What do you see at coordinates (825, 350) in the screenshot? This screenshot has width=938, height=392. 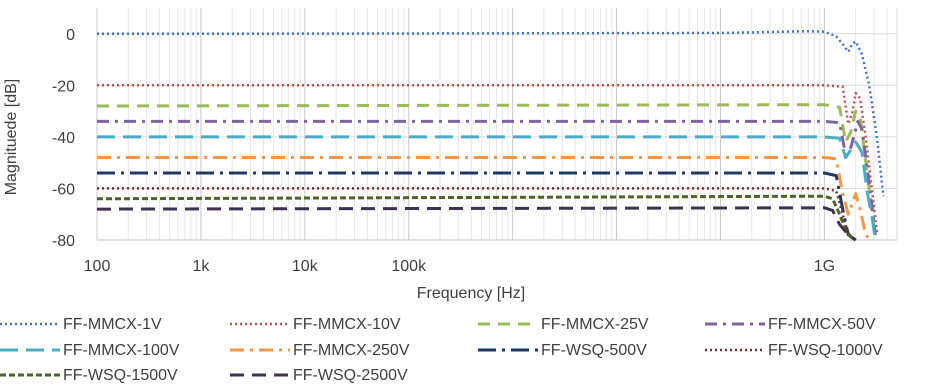 I see `legend-label: FF-WSQ-1000V` at bounding box center [825, 350].